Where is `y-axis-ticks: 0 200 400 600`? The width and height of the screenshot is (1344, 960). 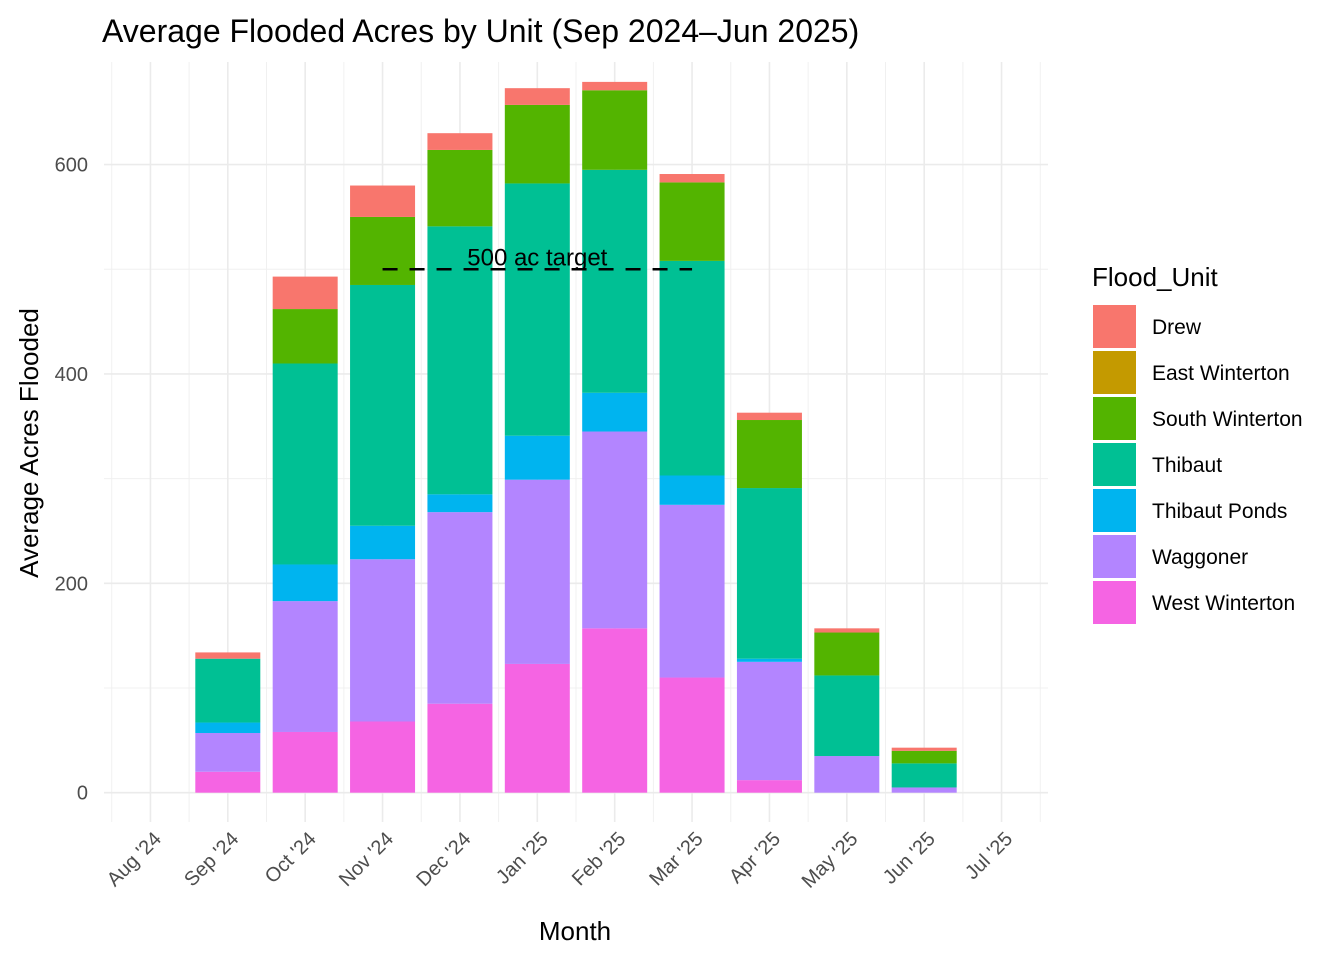 y-axis-ticks: 0 200 400 600 is located at coordinates (71, 480).